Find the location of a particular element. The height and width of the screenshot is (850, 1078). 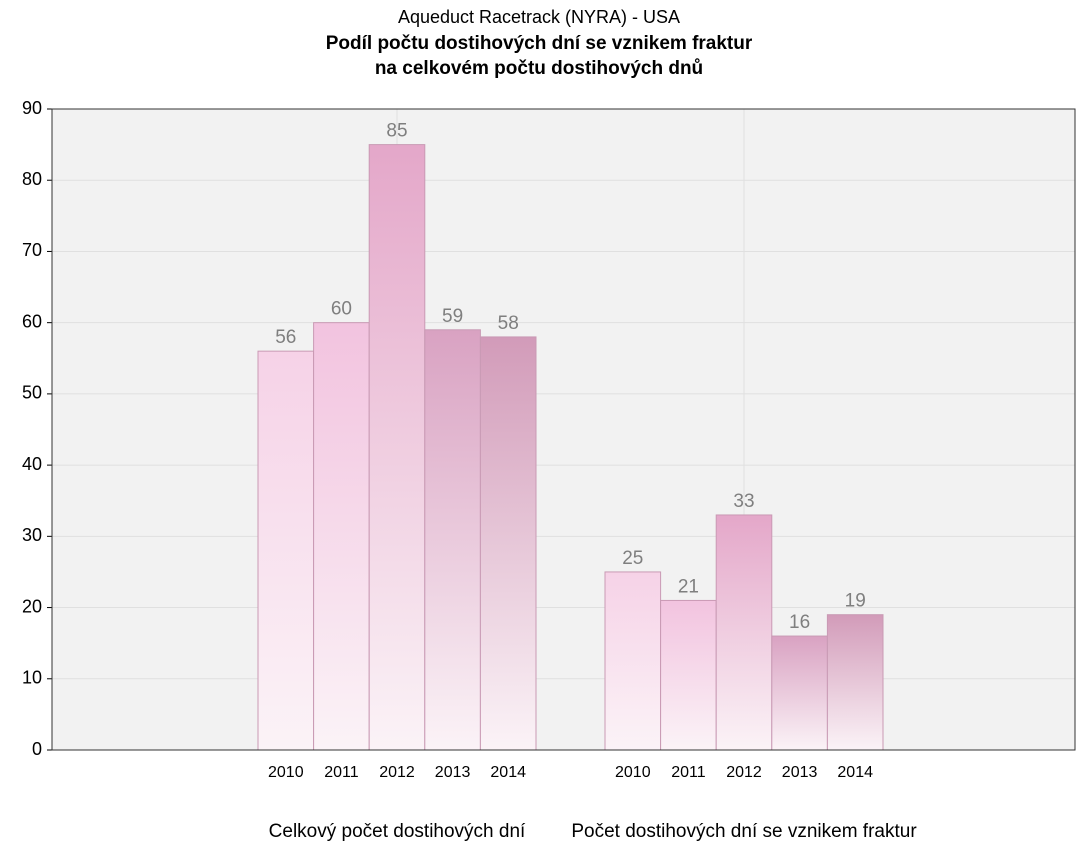

value-label: 56 is located at coordinates (285, 337).